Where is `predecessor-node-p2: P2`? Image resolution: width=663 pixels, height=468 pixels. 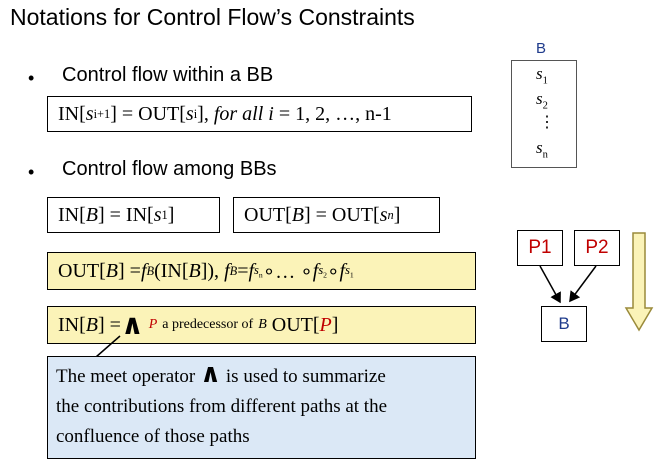 predecessor-node-p2: P2 is located at coordinates (597, 248).